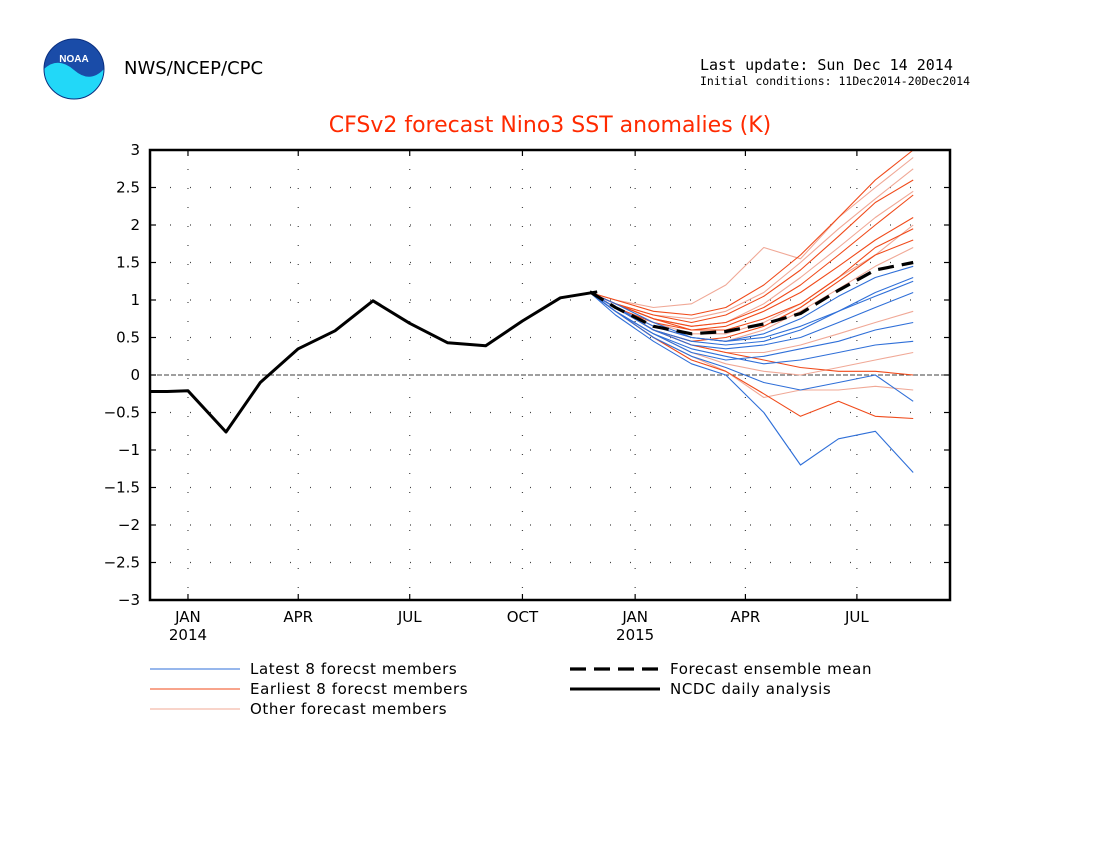 The height and width of the screenshot is (850, 1100). What do you see at coordinates (751, 689) in the screenshot?
I see `legend-label-analysis: NCDC daily analysis` at bounding box center [751, 689].